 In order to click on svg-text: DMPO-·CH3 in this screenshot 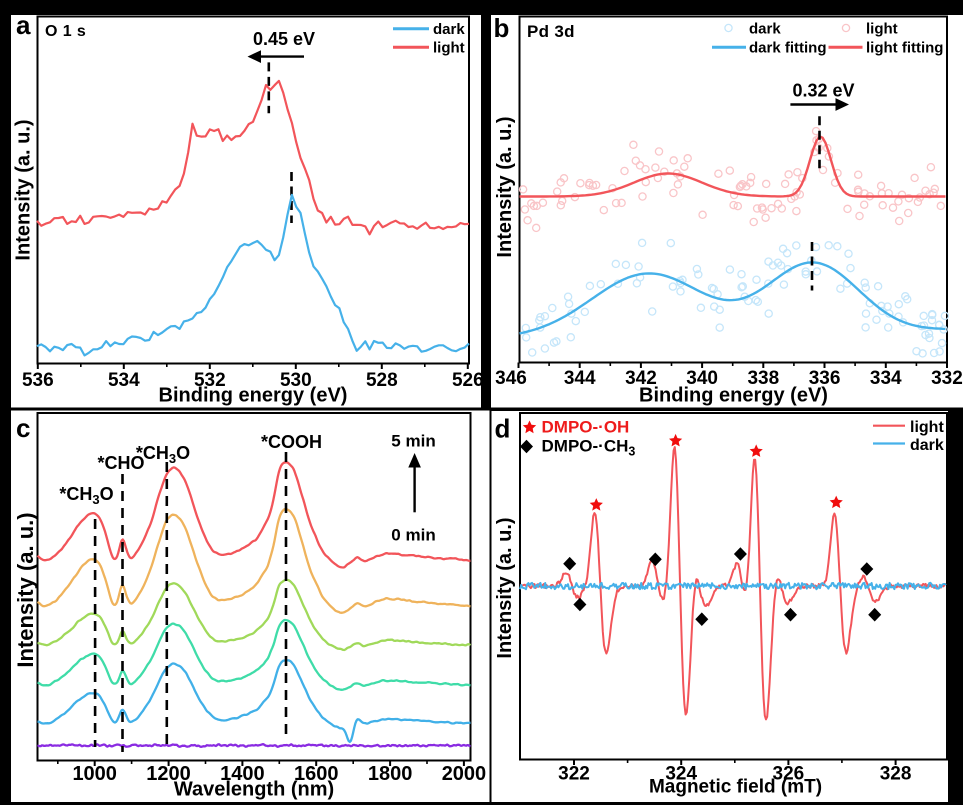, I will do `click(589, 448)`.